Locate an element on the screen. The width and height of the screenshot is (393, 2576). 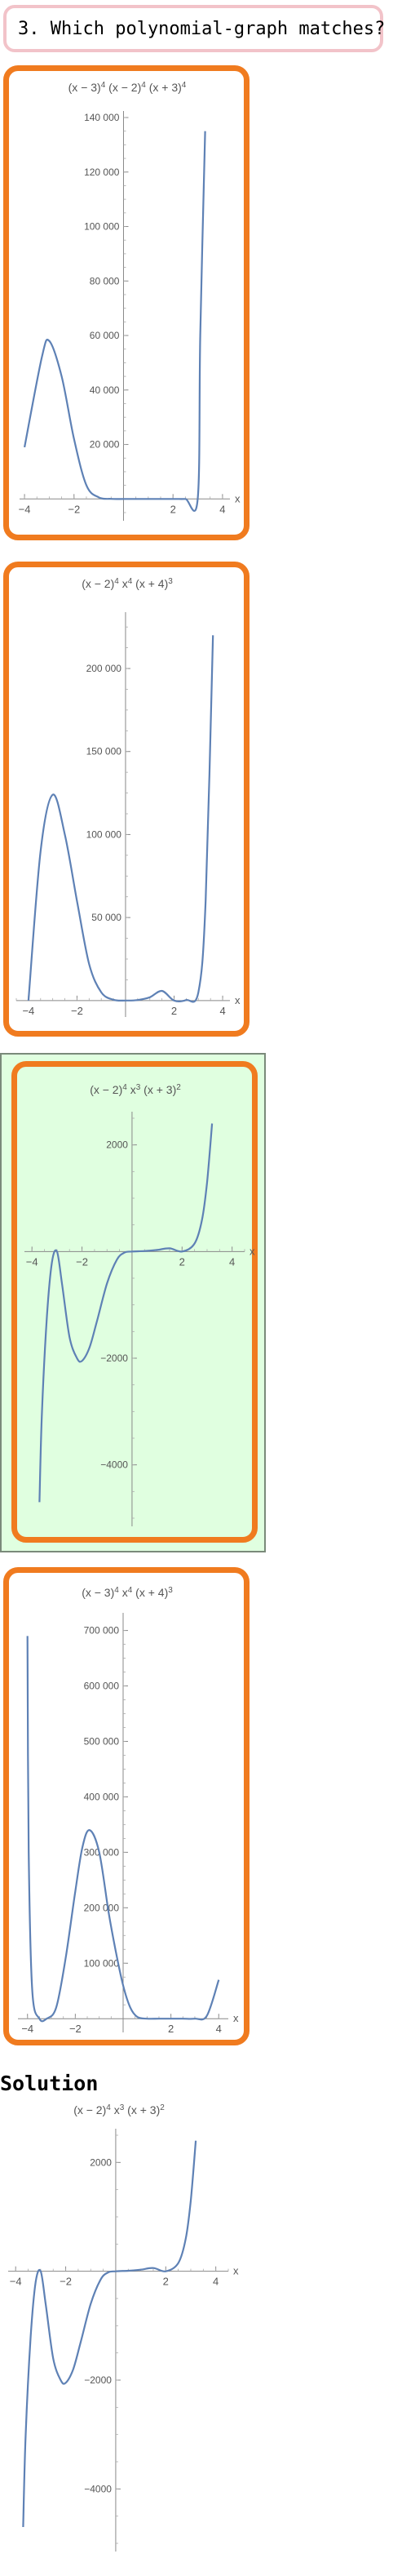
y-tick-label: 300 000 is located at coordinates (102, 1852).